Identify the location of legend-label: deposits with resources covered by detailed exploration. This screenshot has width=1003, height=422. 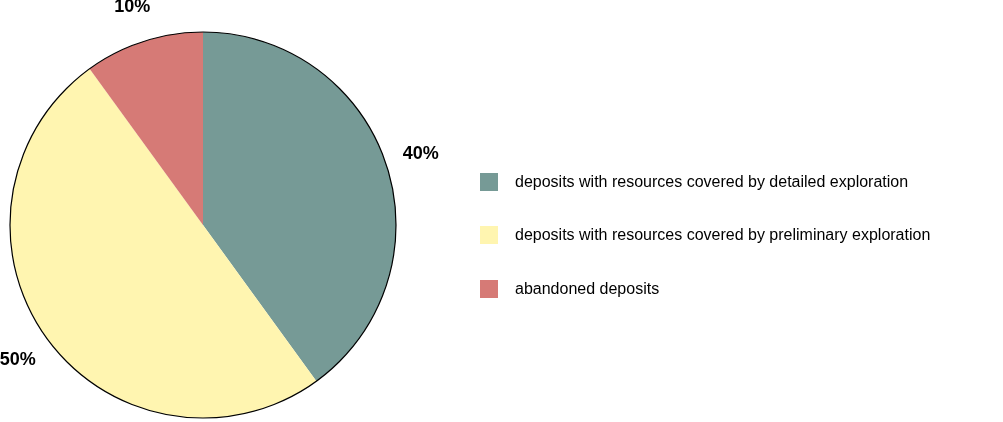
(712, 181).